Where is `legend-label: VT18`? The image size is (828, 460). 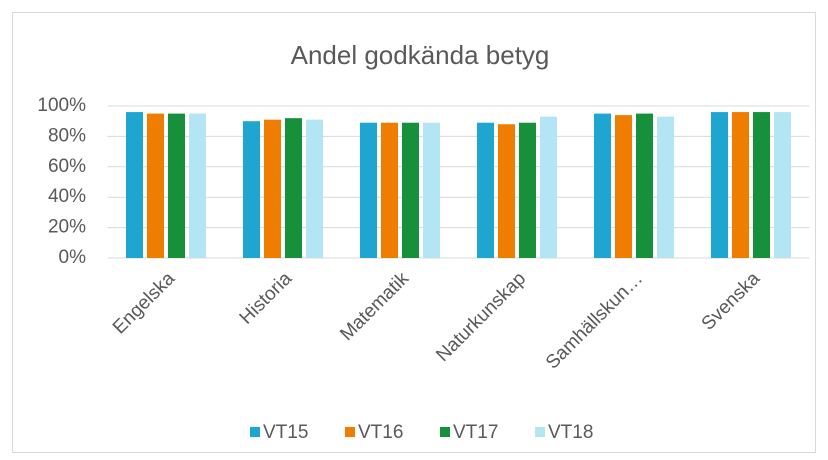 legend-label: VT18 is located at coordinates (570, 432).